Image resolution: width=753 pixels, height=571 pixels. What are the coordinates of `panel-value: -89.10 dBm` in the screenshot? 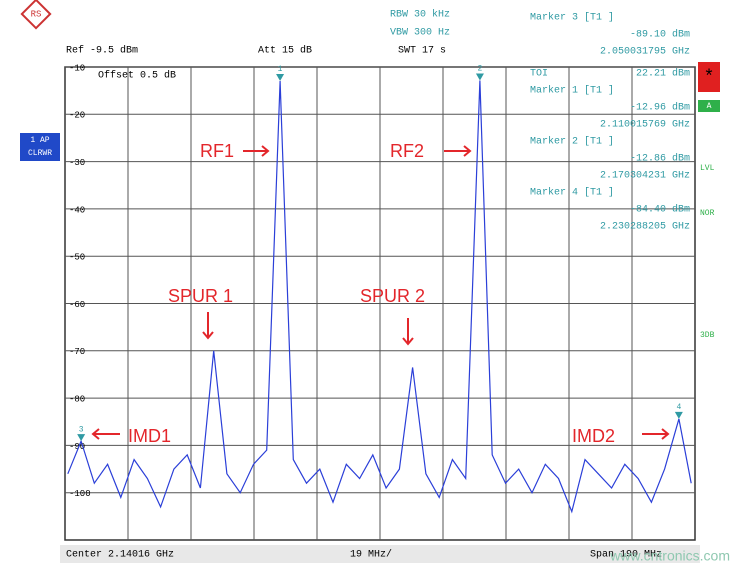 It's located at (660, 35).